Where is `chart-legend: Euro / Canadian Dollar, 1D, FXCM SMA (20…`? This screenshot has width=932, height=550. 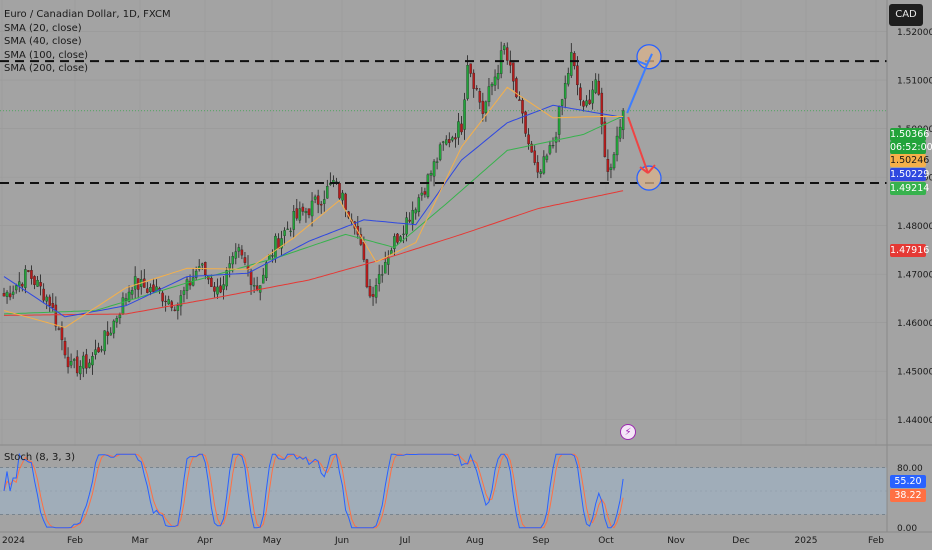
chart-legend: Euro / Canadian Dollar, 1D, FXCM SMA (20… is located at coordinates (87, 42).